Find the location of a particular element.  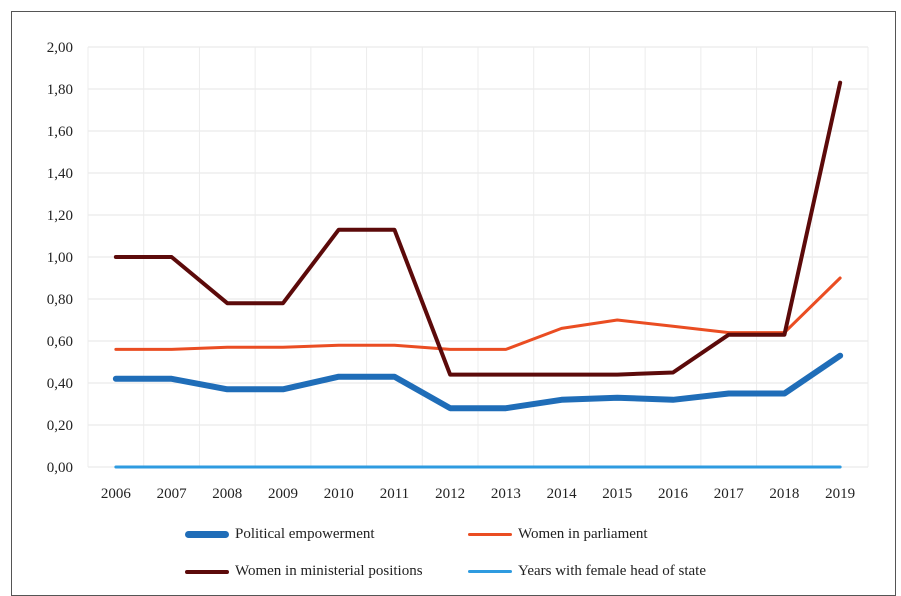

legend-label: Women in parliament is located at coordinates (583, 534).